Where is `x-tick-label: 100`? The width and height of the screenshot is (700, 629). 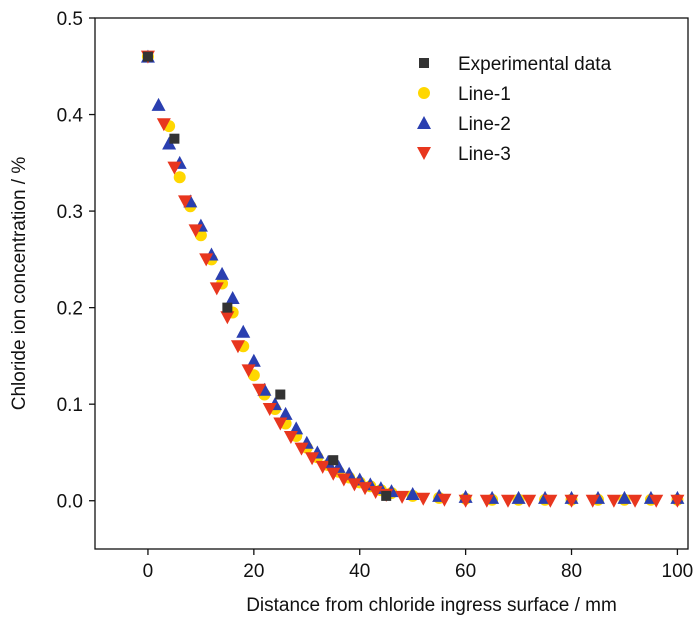 x-tick-label: 100 is located at coordinates (678, 571).